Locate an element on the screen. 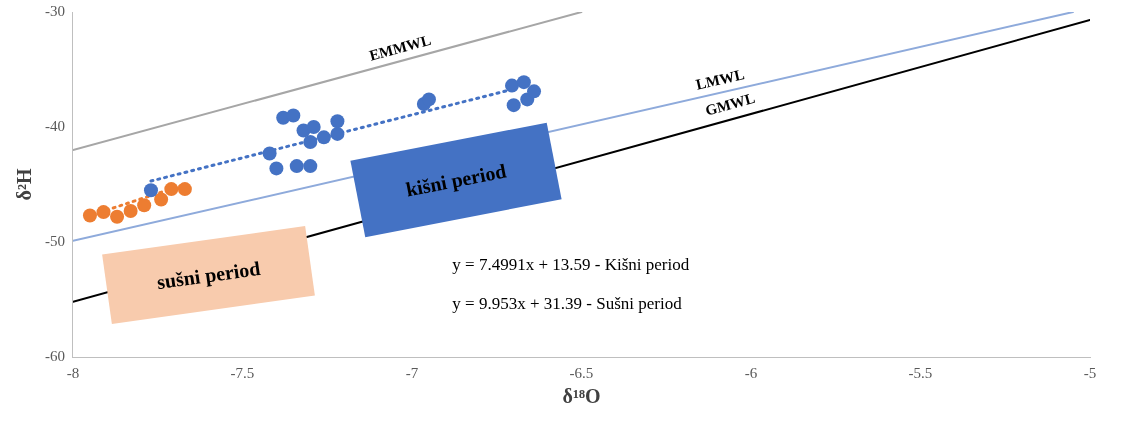  annotation: y = 7.4991x + 13.59 - Kišni period is located at coordinates (571, 265).